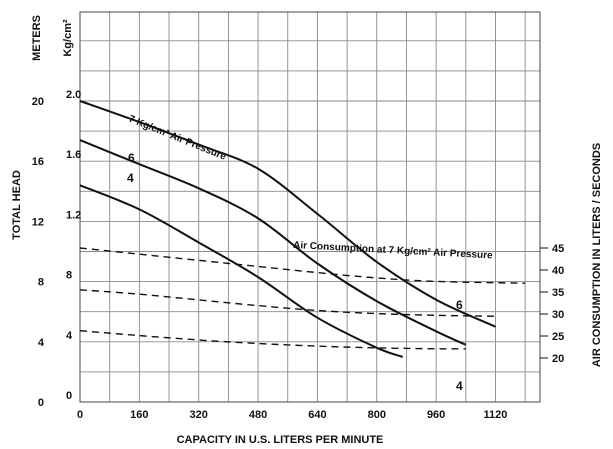  I want to click on x-axis-tick-label: 960, so click(436, 415).